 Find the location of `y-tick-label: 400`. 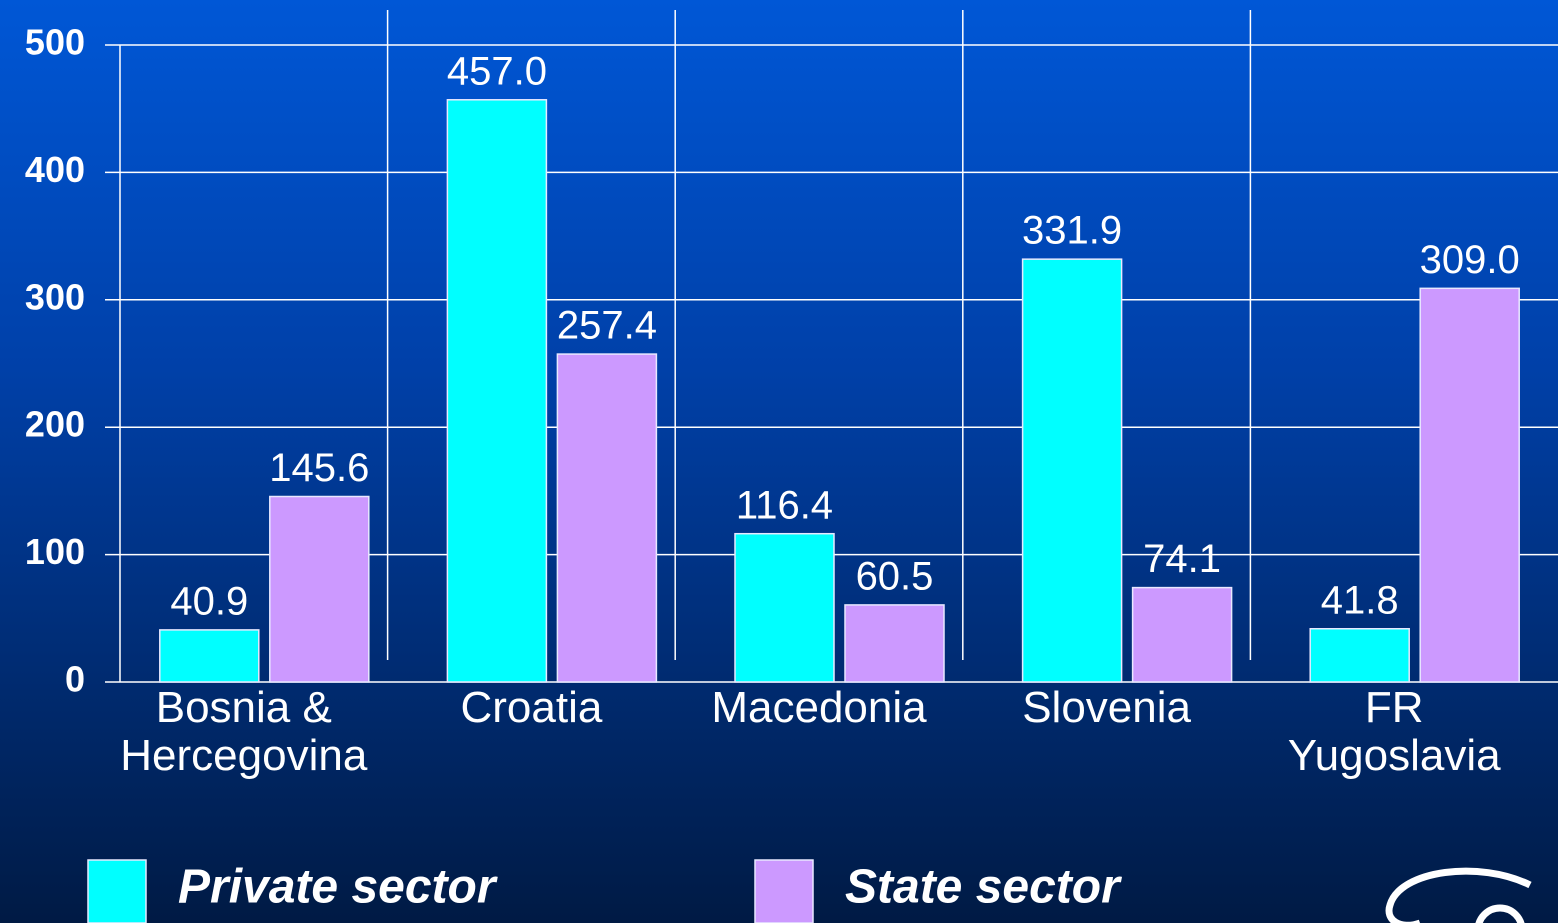

y-tick-label: 400 is located at coordinates (55, 169).